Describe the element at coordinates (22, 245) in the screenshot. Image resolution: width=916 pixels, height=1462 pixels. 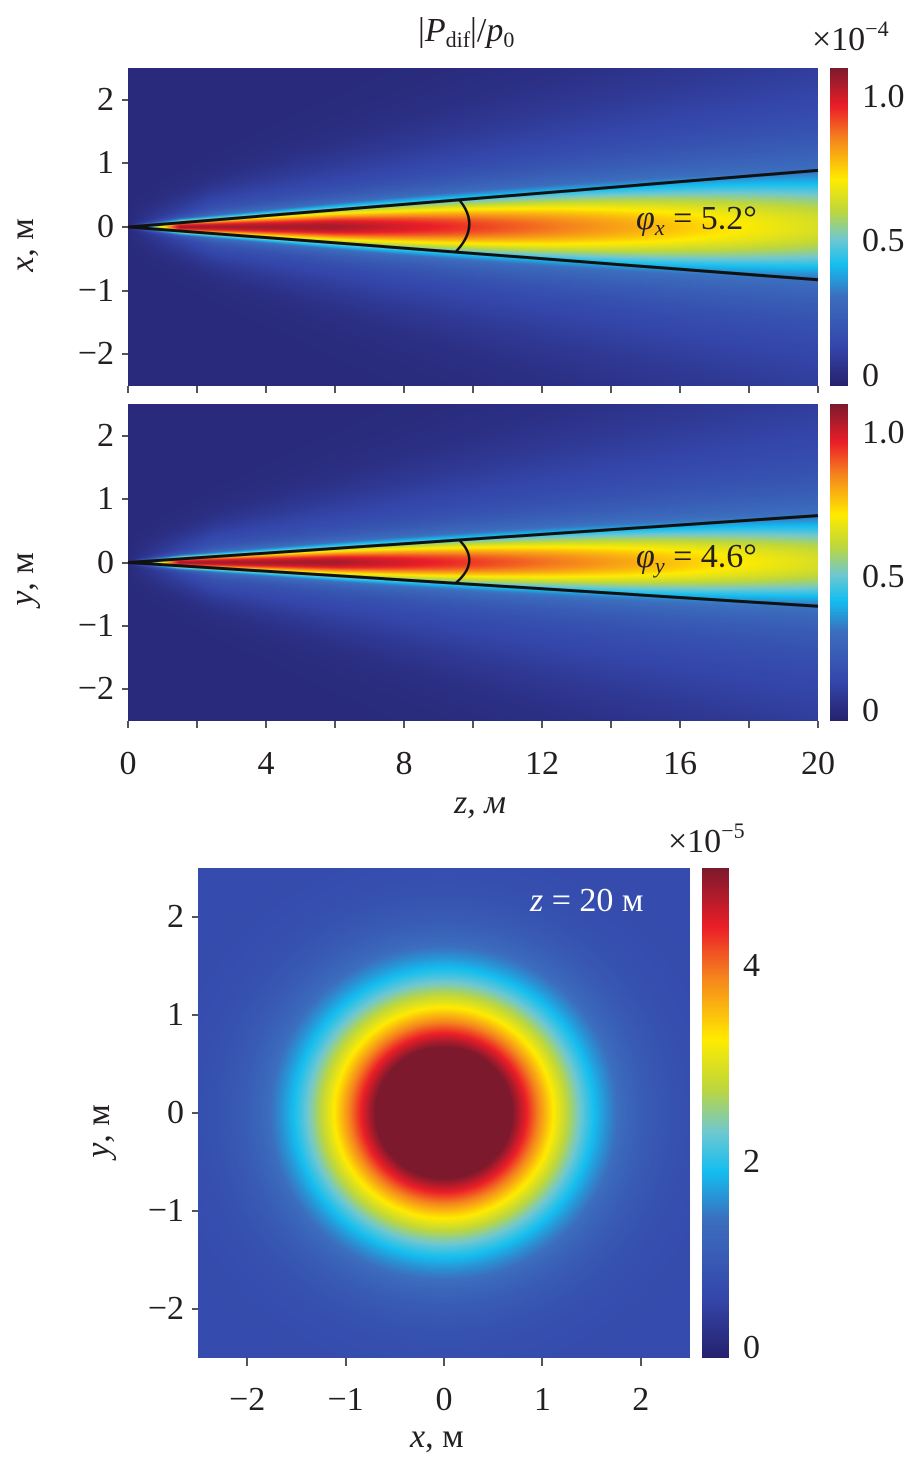
I see `y-axis-label-xz: x, м` at that location.